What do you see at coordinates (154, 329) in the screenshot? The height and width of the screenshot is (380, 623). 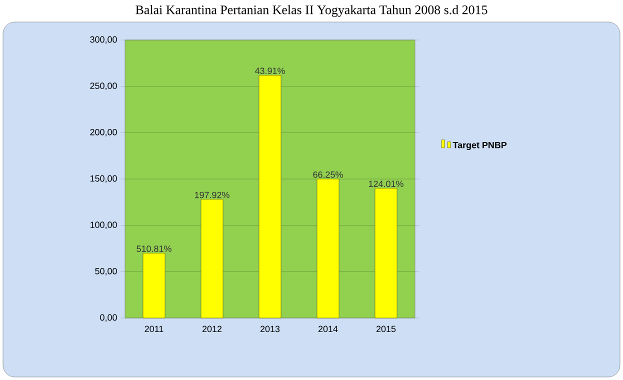 I see `x-tick-label: 2011` at bounding box center [154, 329].